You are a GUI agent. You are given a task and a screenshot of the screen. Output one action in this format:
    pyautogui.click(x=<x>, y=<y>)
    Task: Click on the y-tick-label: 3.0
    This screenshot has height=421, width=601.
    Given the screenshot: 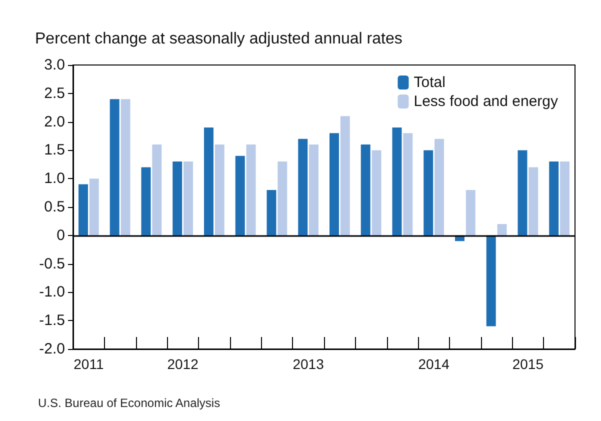 What is the action you would take?
    pyautogui.click(x=54, y=65)
    